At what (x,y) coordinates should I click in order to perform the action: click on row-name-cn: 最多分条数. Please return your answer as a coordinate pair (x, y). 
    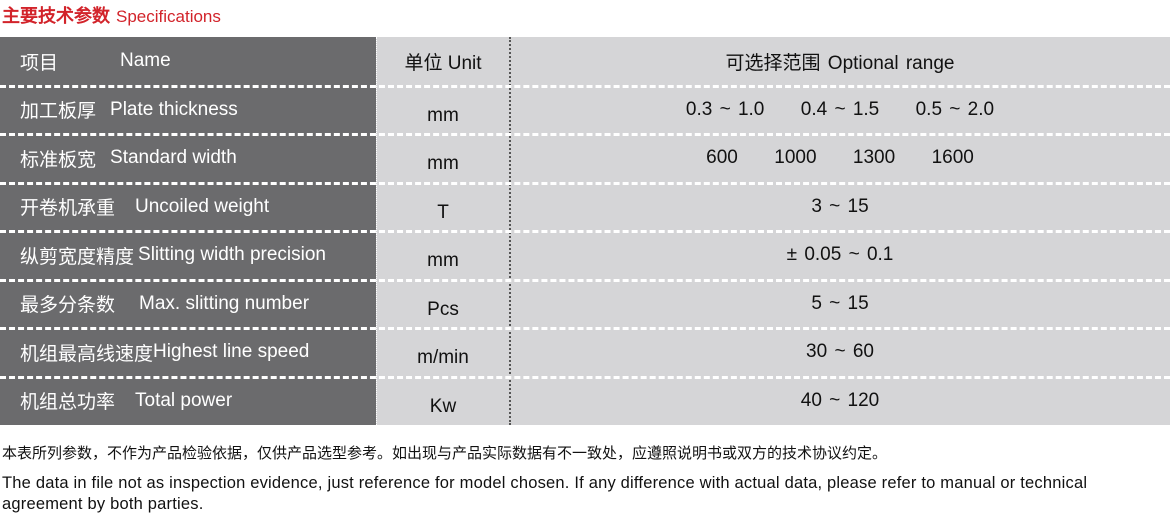
    Looking at the image, I should click on (68, 306).